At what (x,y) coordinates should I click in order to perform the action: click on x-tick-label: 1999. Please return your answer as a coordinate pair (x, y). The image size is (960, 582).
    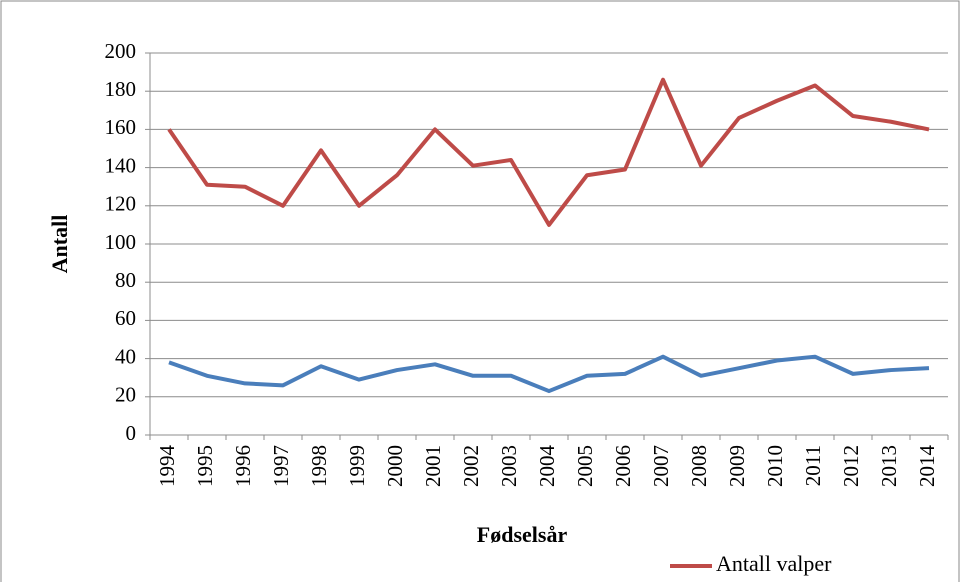
    Looking at the image, I should click on (357, 466).